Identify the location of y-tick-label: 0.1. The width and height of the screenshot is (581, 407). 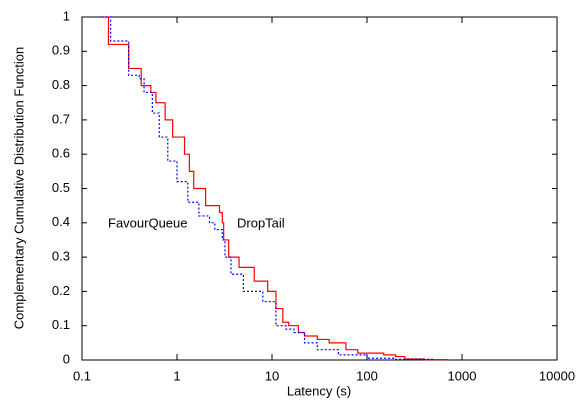
(61, 324).